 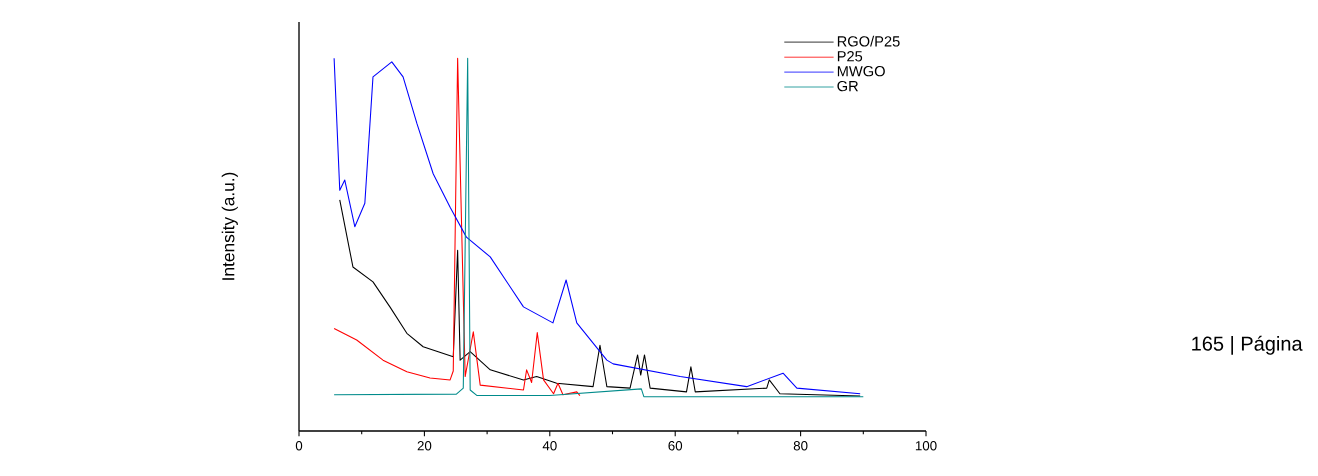 What do you see at coordinates (229, 226) in the screenshot?
I see `y-axis-title: Intensity (a.u.)` at bounding box center [229, 226].